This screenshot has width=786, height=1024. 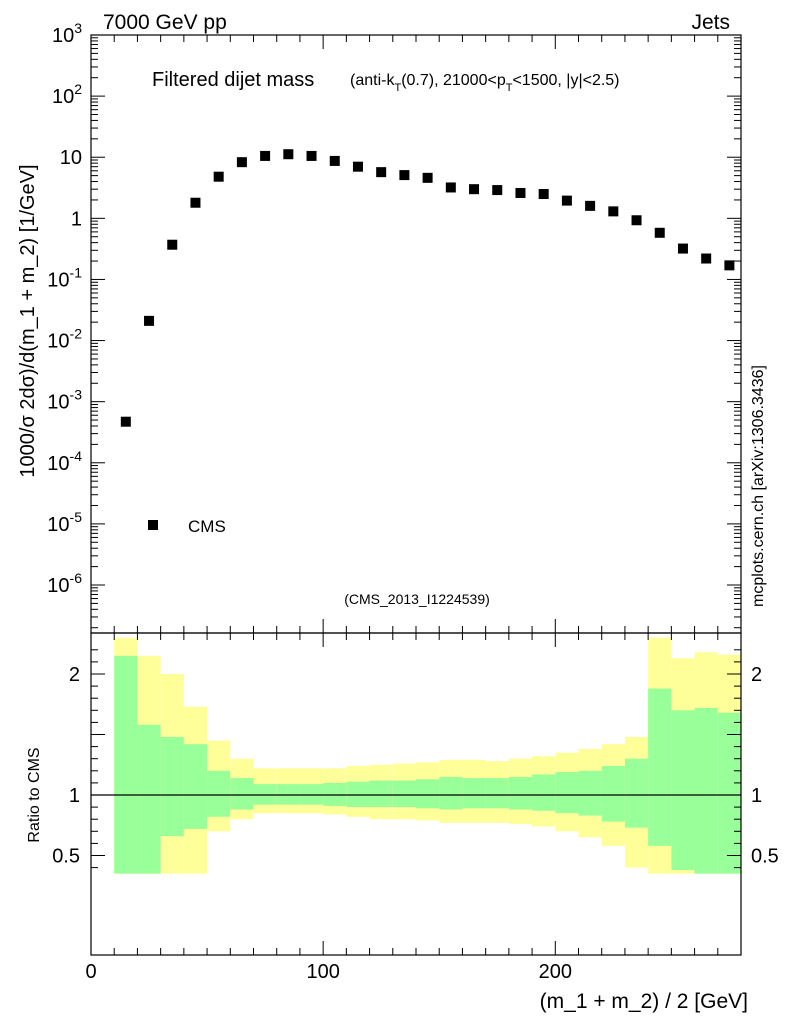 I want to click on y-tick-label-exponent: -5, so click(x=76, y=517).